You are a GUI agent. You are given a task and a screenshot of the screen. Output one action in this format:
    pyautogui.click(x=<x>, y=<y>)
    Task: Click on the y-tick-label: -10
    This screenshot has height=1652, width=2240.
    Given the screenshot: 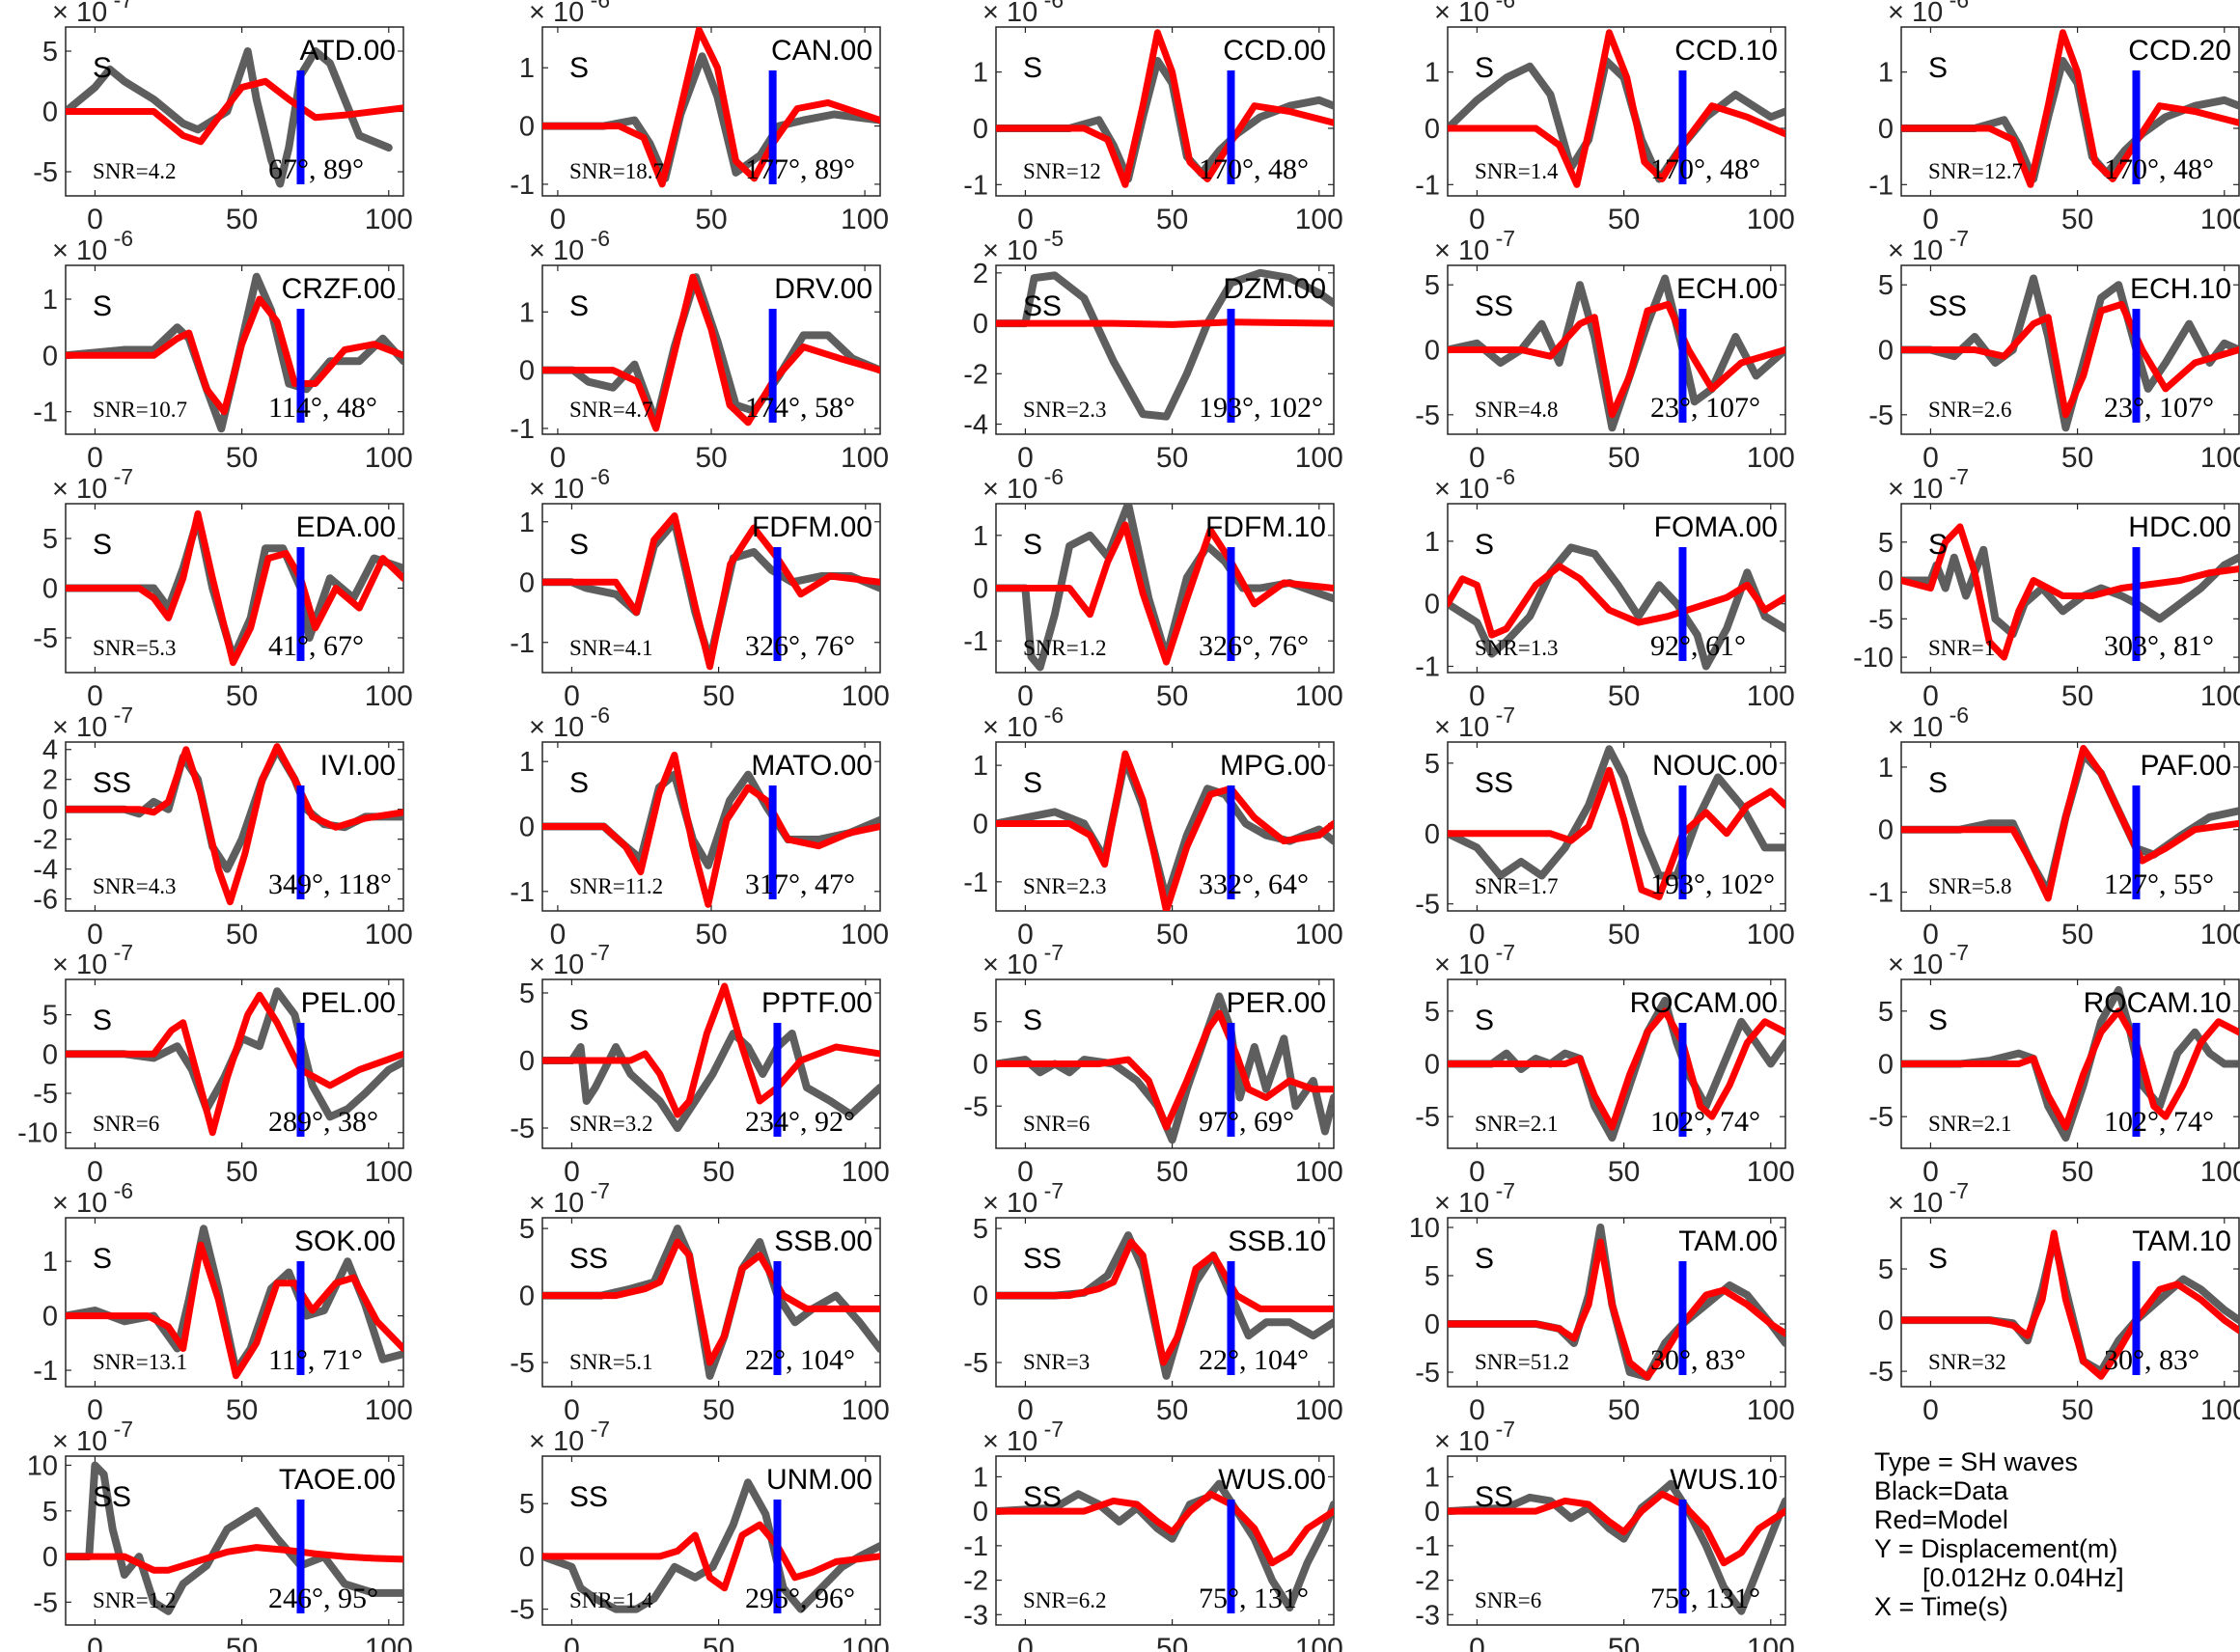 What is the action you would take?
    pyautogui.click(x=1874, y=658)
    